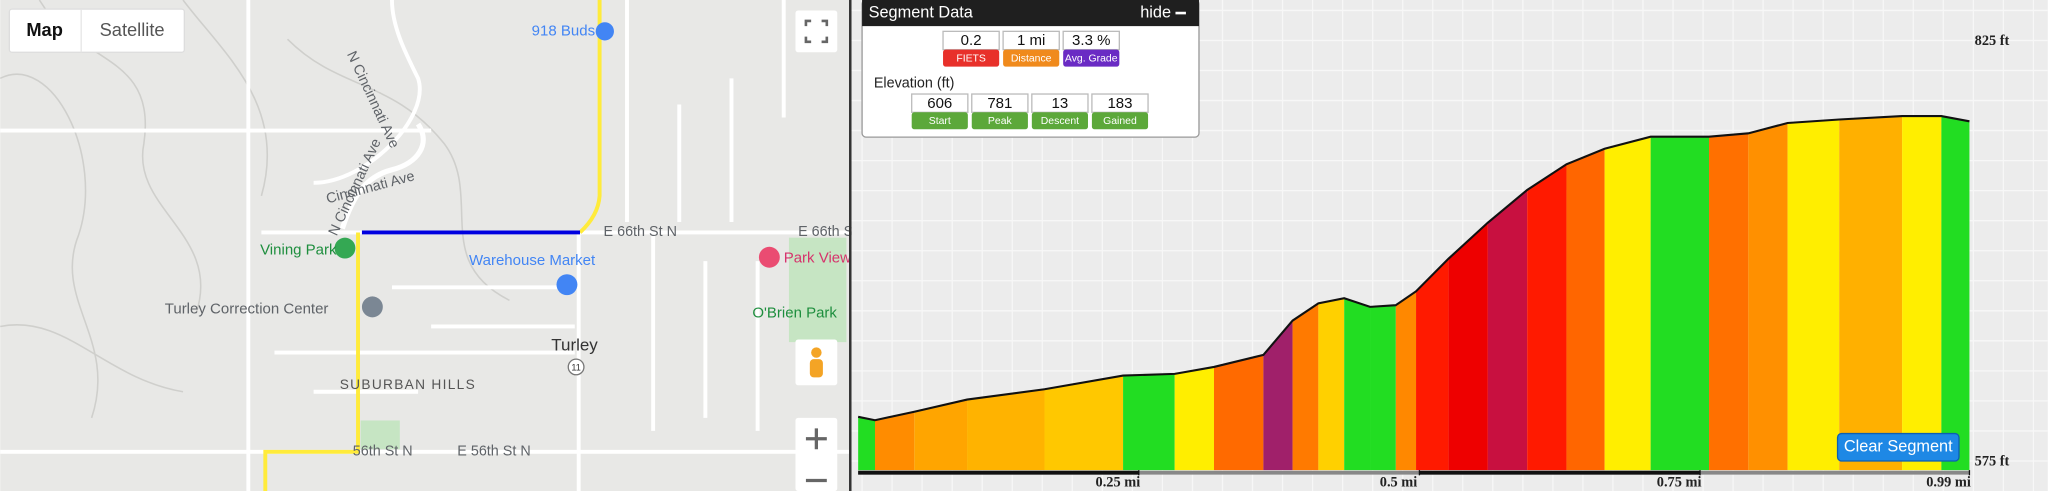 The image size is (2048, 491). I want to click on poi-label: O'Brien Park, so click(794, 312).